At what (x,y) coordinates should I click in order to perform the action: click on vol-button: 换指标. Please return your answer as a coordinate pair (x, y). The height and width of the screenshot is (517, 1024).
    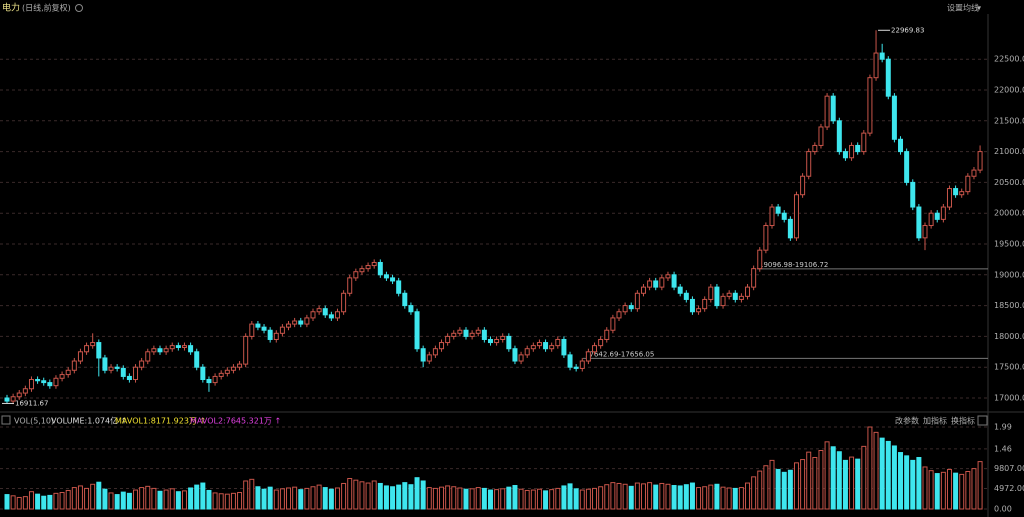
    Looking at the image, I should click on (963, 421).